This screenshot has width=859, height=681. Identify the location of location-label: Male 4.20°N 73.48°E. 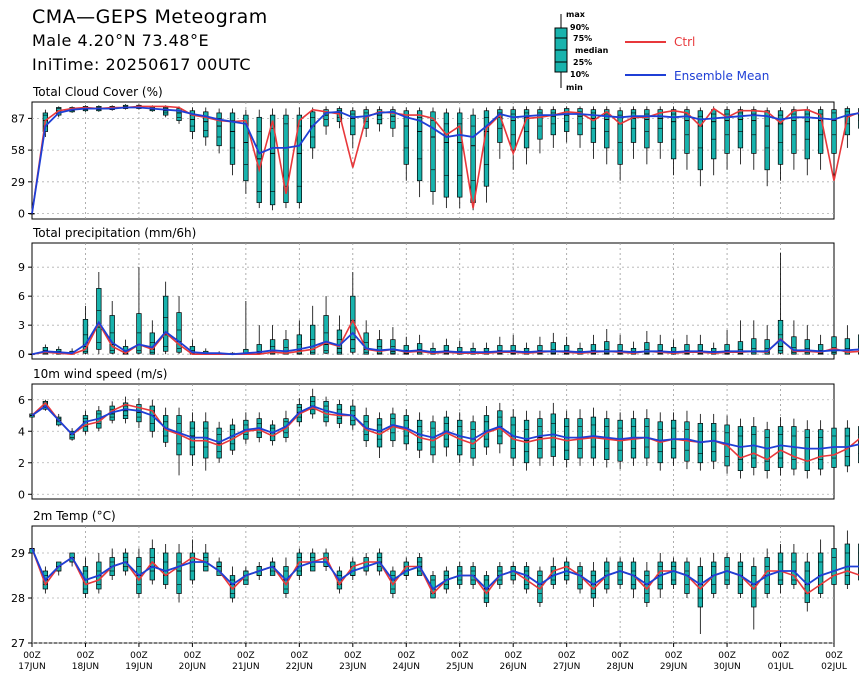
(121, 40).